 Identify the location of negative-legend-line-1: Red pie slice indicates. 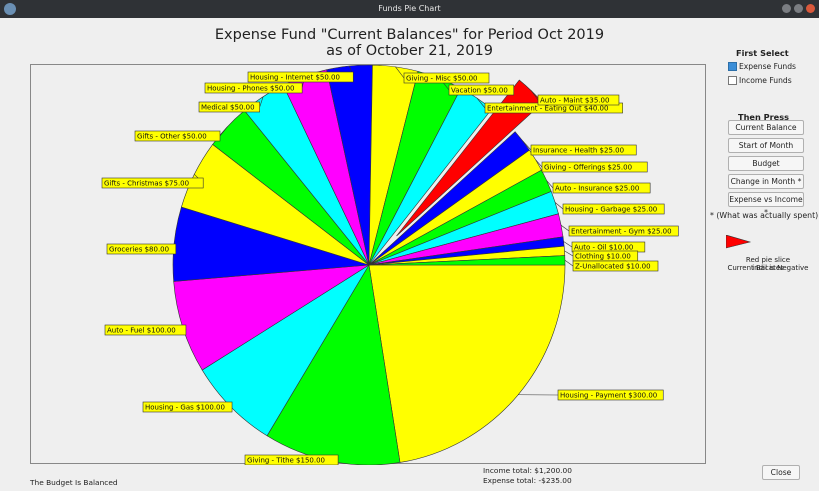
(768, 264).